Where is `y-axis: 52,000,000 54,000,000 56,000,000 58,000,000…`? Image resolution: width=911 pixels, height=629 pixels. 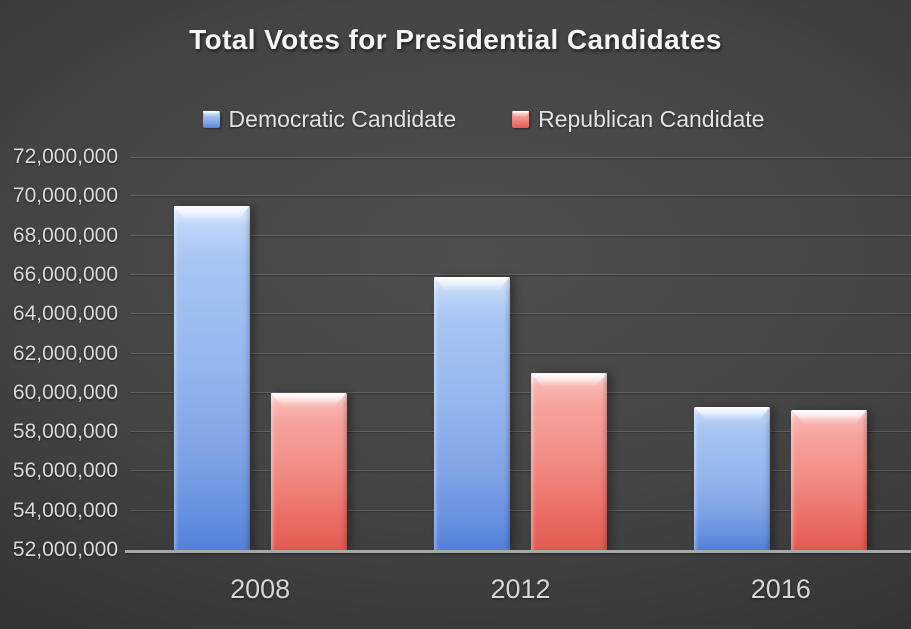
y-axis: 52,000,000 54,000,000 56,000,000 58,000,000… is located at coordinates (59, 353).